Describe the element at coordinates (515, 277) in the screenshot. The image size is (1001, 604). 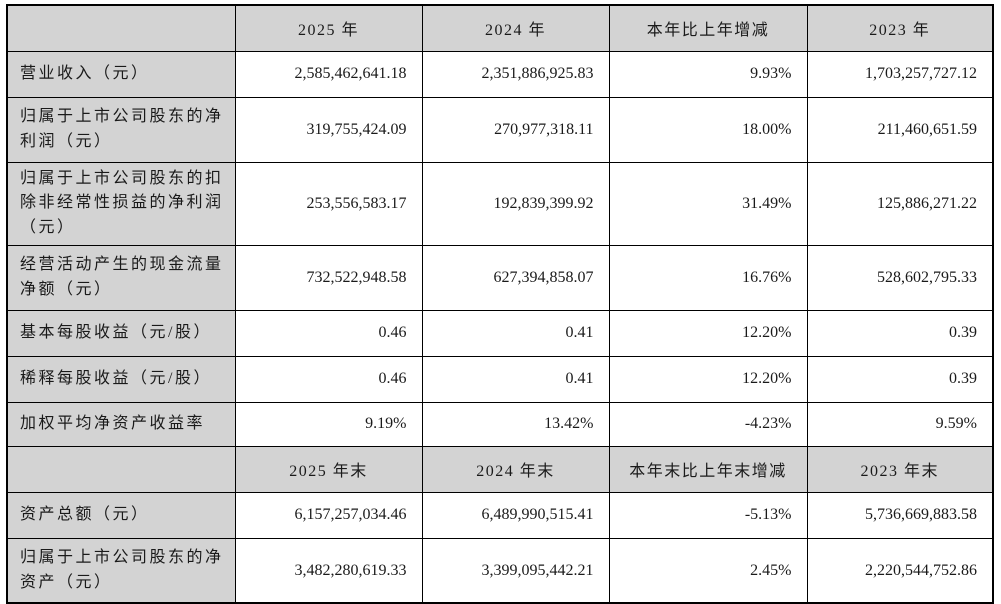
I see `cell-value: 627,394,858.07` at that location.